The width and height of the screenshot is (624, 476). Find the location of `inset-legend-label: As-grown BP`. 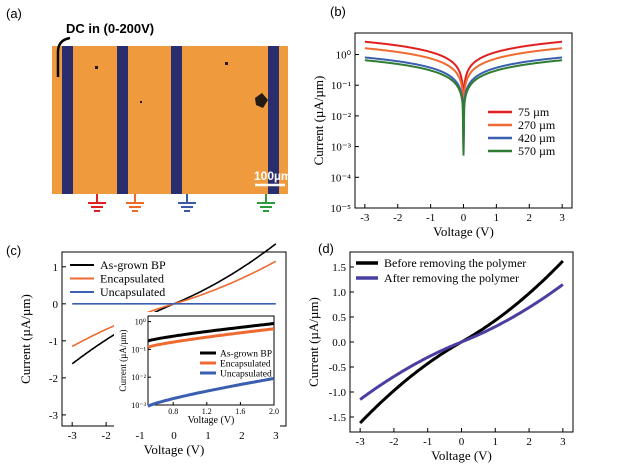

inset-legend-label: As-grown BP is located at coordinates (246, 355).